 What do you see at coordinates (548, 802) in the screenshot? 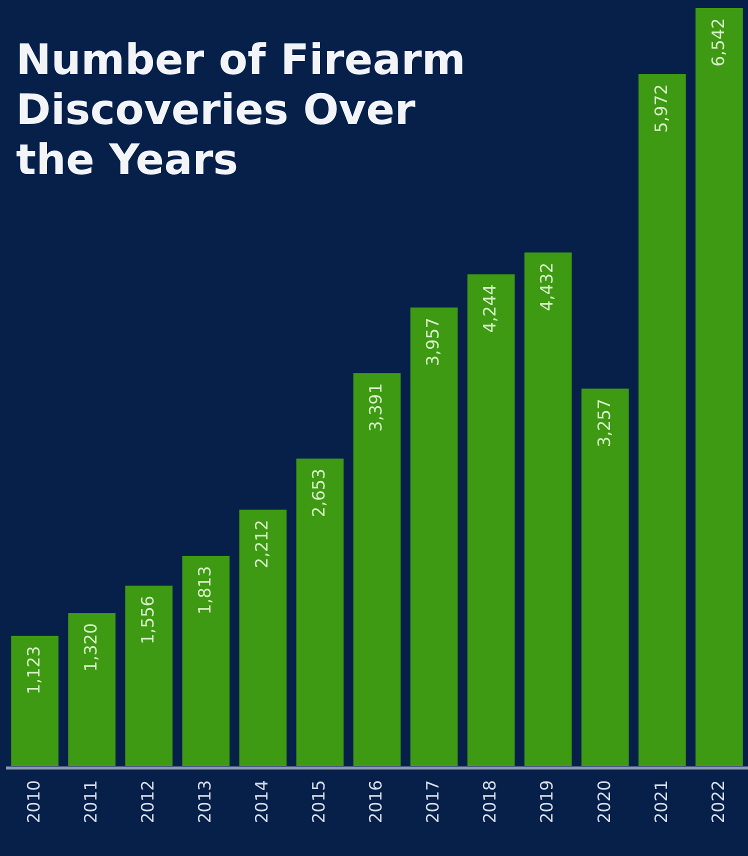
I see `x-tick-label: 2019` at bounding box center [548, 802].